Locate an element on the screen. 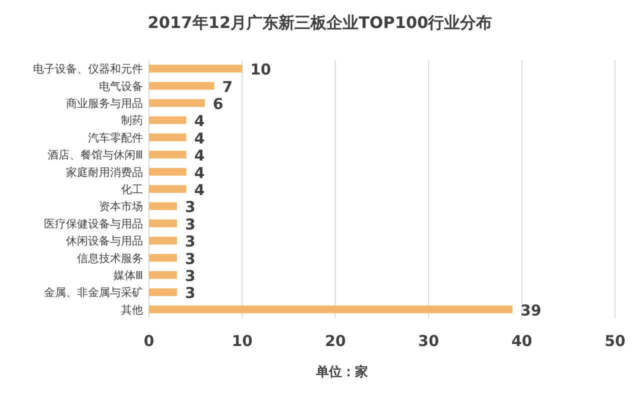 Image resolution: width=640 pixels, height=399 pixels. y-tick-label: 家庭耐用消费品 is located at coordinates (104, 172).